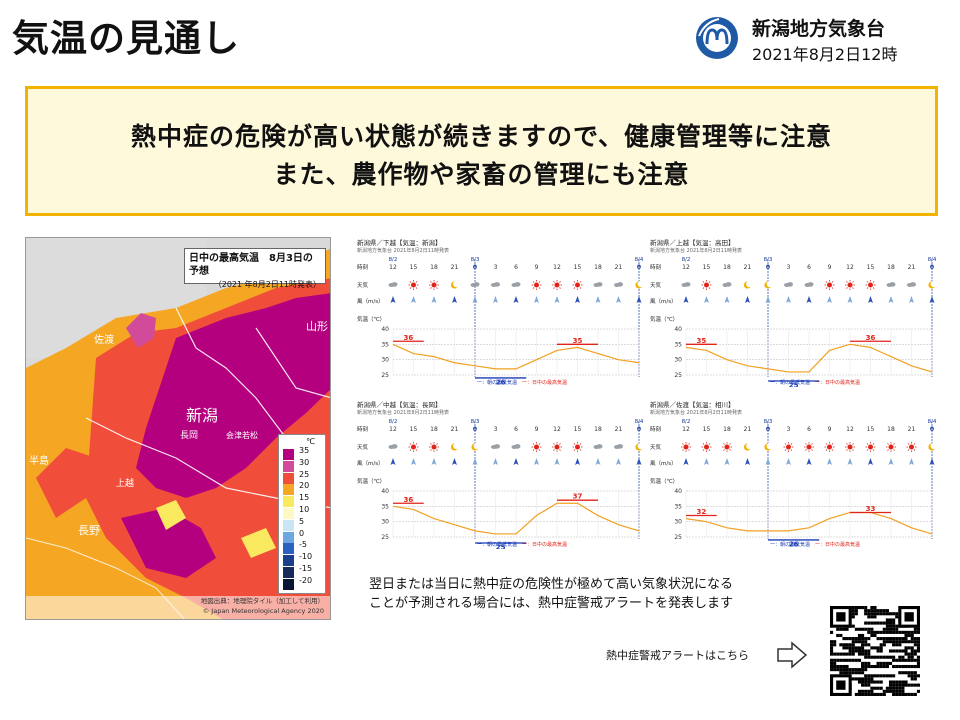  What do you see at coordinates (578, 497) in the screenshot?
I see `max-temp-label: 37` at bounding box center [578, 497].